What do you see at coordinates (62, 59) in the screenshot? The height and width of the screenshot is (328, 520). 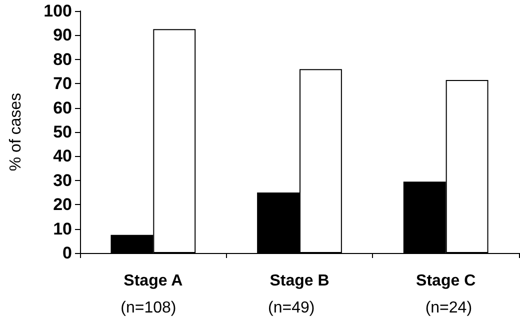 I see `y-tick-label: 80` at bounding box center [62, 59].